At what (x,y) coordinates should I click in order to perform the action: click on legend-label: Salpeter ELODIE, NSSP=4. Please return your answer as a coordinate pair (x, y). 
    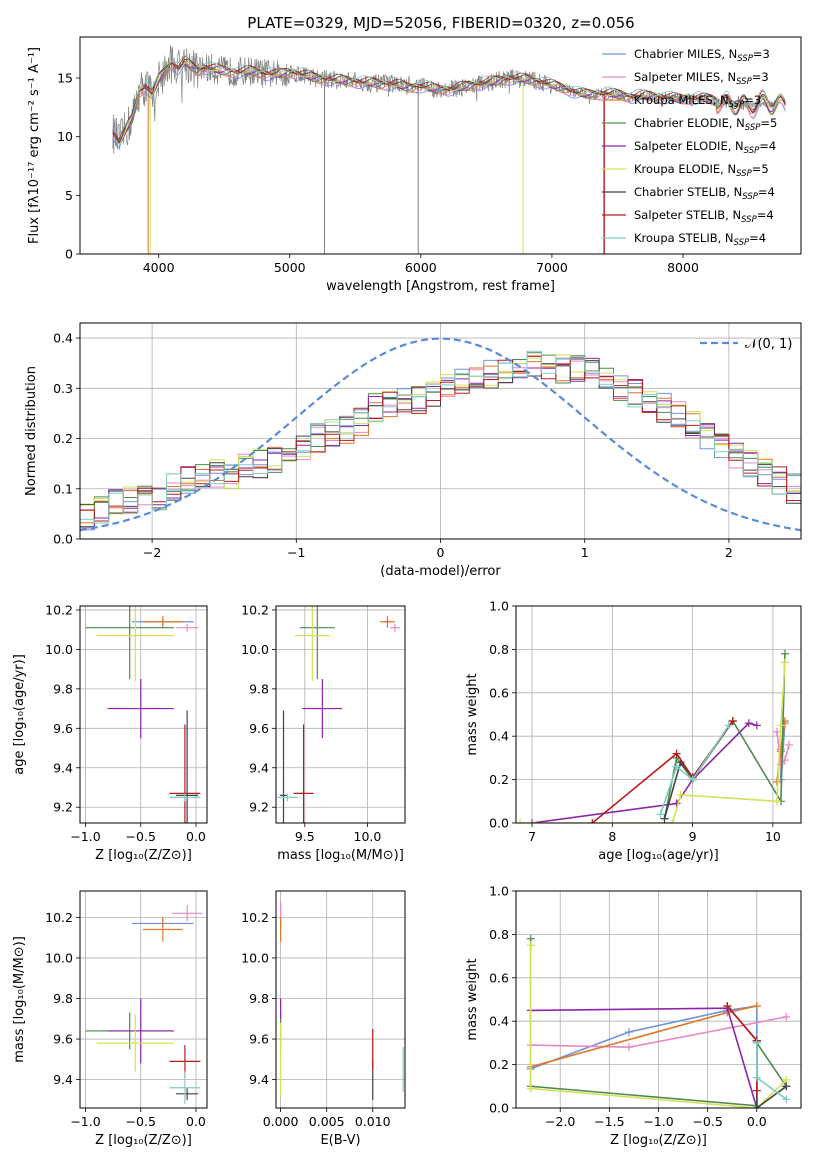
    Looking at the image, I should click on (705, 147).